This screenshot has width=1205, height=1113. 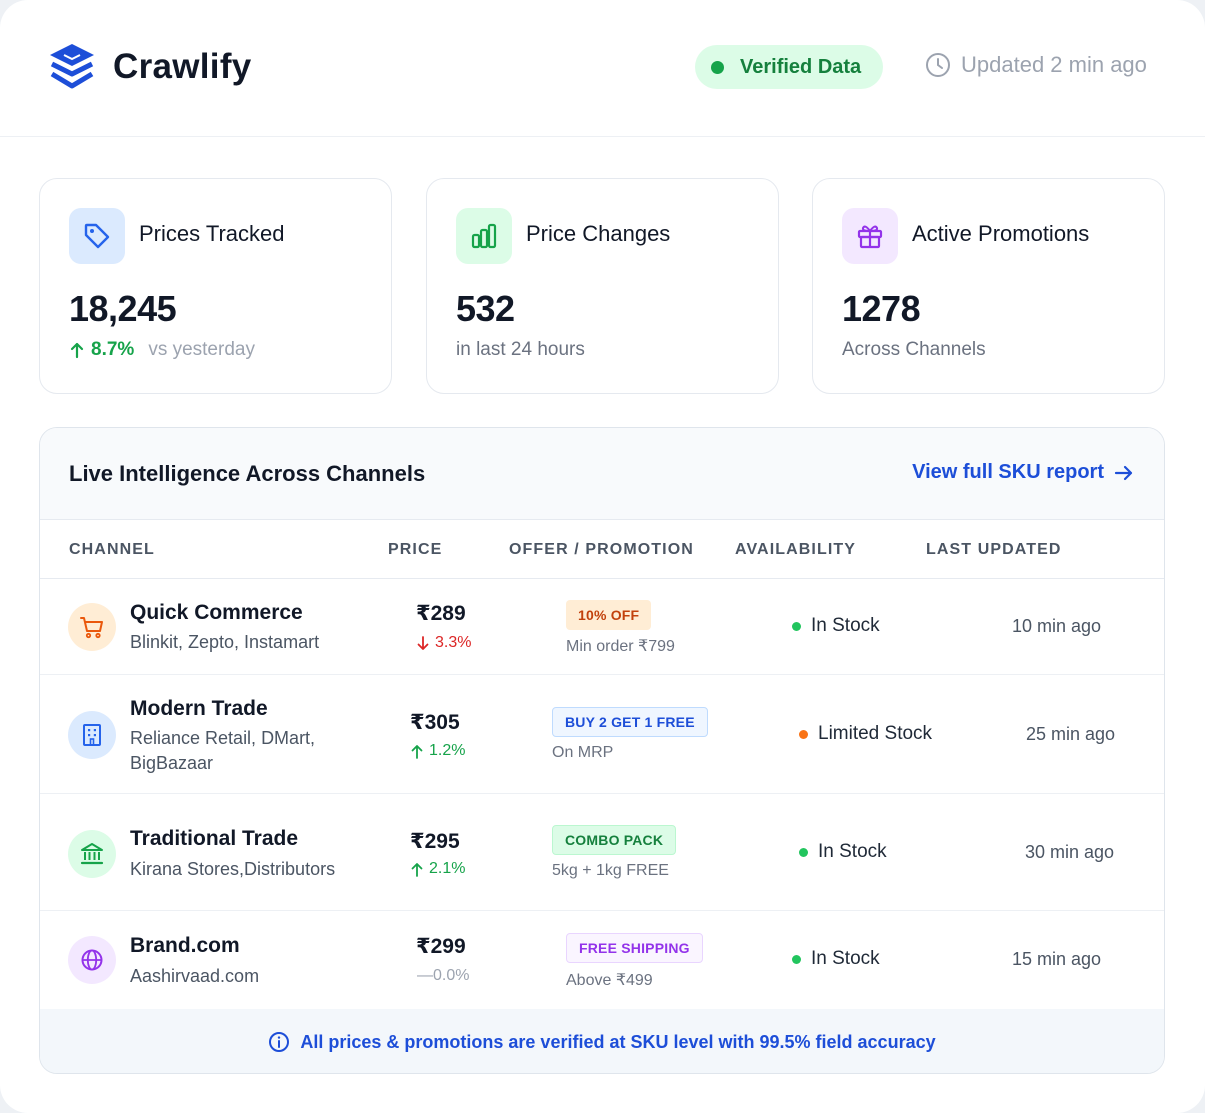 What do you see at coordinates (447, 750) in the screenshot?
I see `delta-value: 1.2%` at bounding box center [447, 750].